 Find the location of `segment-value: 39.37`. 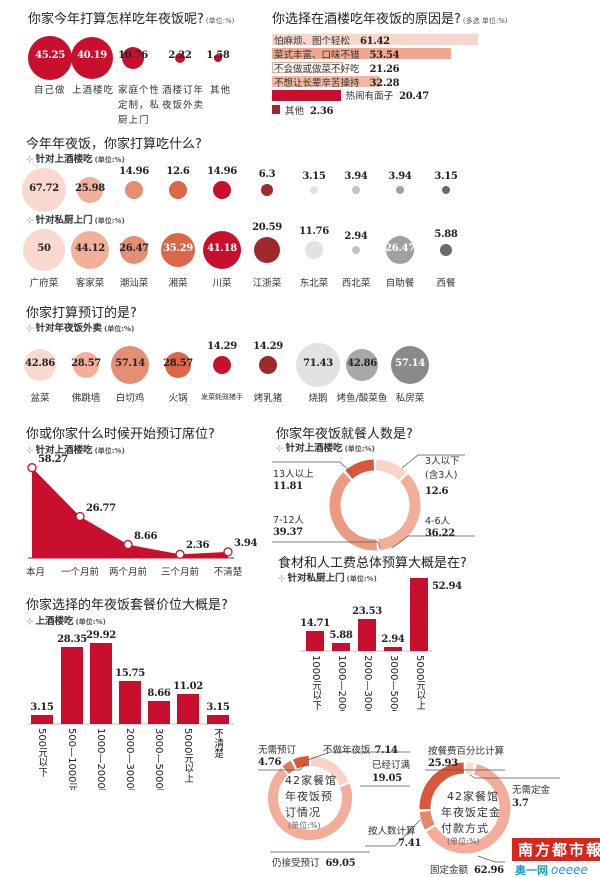

segment-value: 39.37 is located at coordinates (288, 532).